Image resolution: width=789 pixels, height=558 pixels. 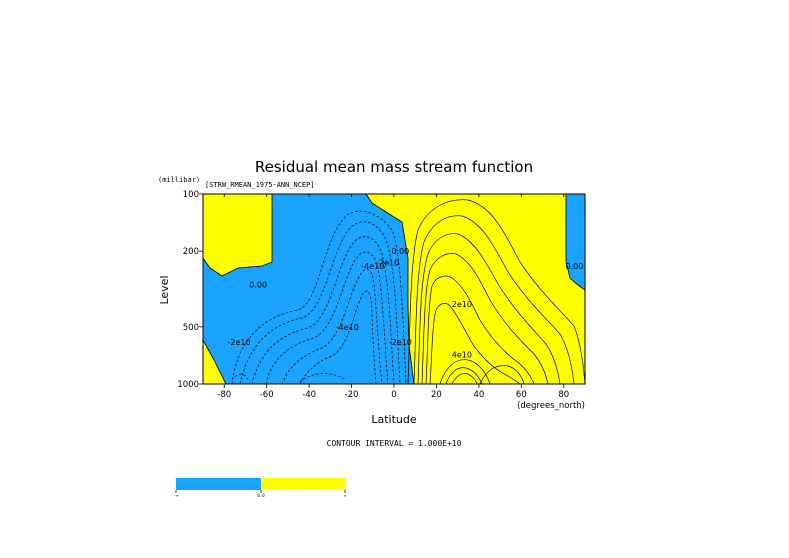 What do you see at coordinates (309, 395) in the screenshot?
I see `x-tick-label: -40` at bounding box center [309, 395].